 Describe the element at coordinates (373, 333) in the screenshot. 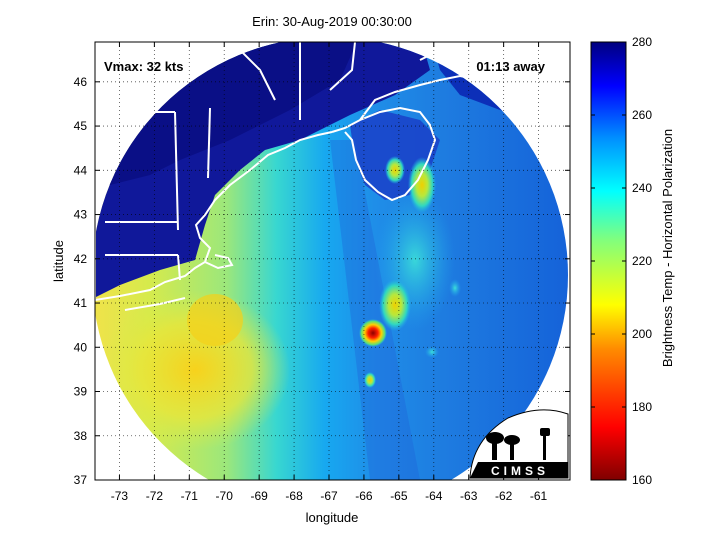

I see `cold-core-feature` at that location.